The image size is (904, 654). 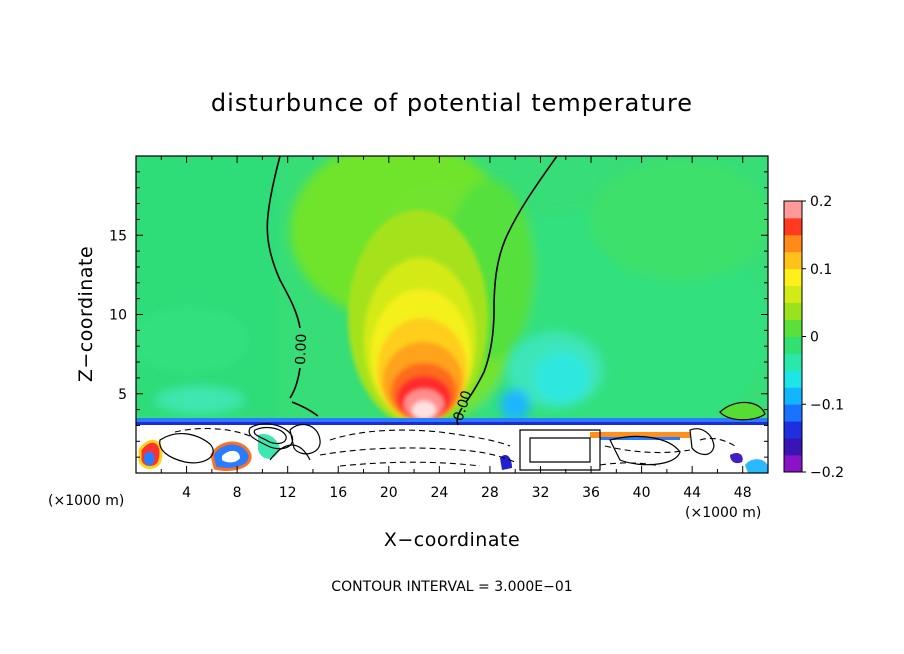 What do you see at coordinates (389, 493) in the screenshot?
I see `x-tick-label: 20` at bounding box center [389, 493].